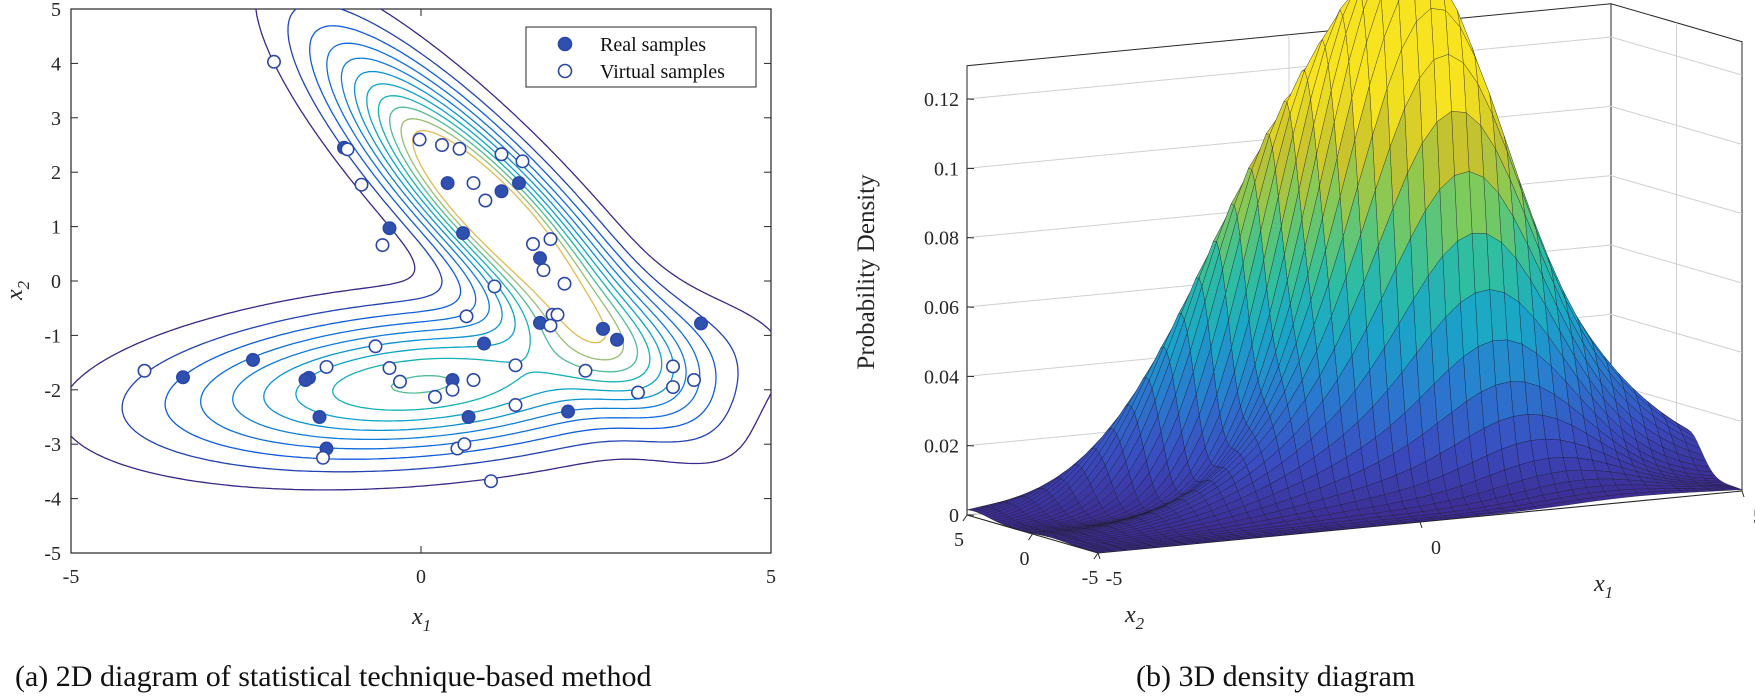 This screenshot has height=700, width=1755. I want to click on y-tick-label: 4, so click(56, 64).